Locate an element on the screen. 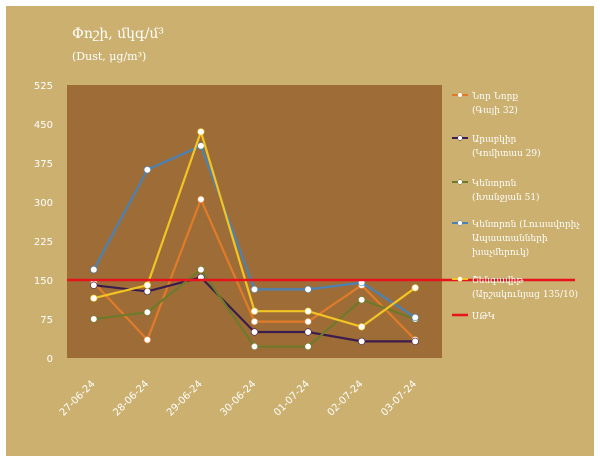 This screenshot has height=462, width=600. legend-label: Ապաստանների is located at coordinates (510, 239).